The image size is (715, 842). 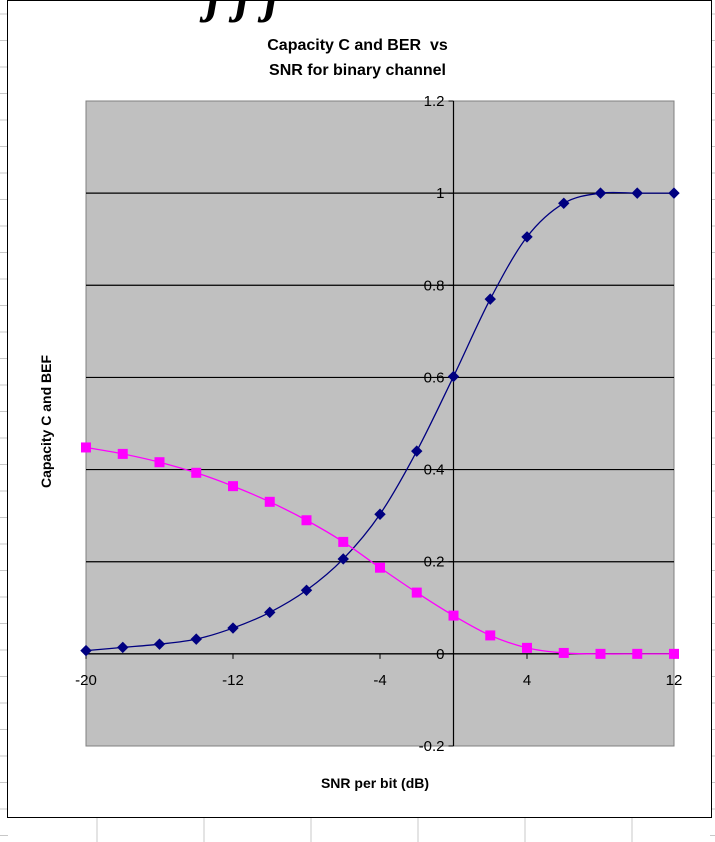 What do you see at coordinates (440, 193) in the screenshot?
I see `y-tick-label: 1` at bounding box center [440, 193].